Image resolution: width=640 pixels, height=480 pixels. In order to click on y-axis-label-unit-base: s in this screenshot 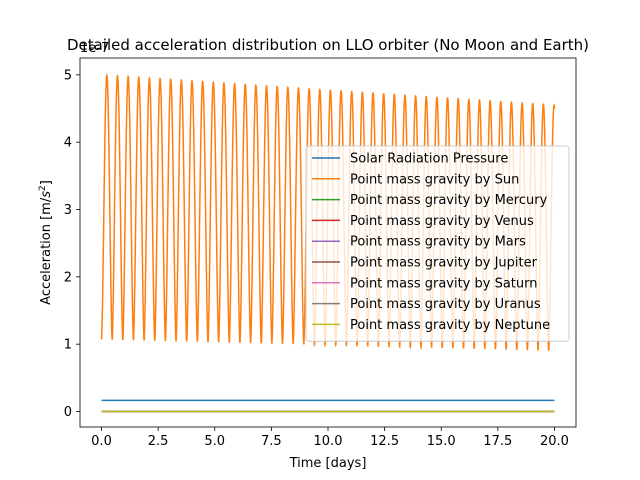, I will do `click(46, 194)`.